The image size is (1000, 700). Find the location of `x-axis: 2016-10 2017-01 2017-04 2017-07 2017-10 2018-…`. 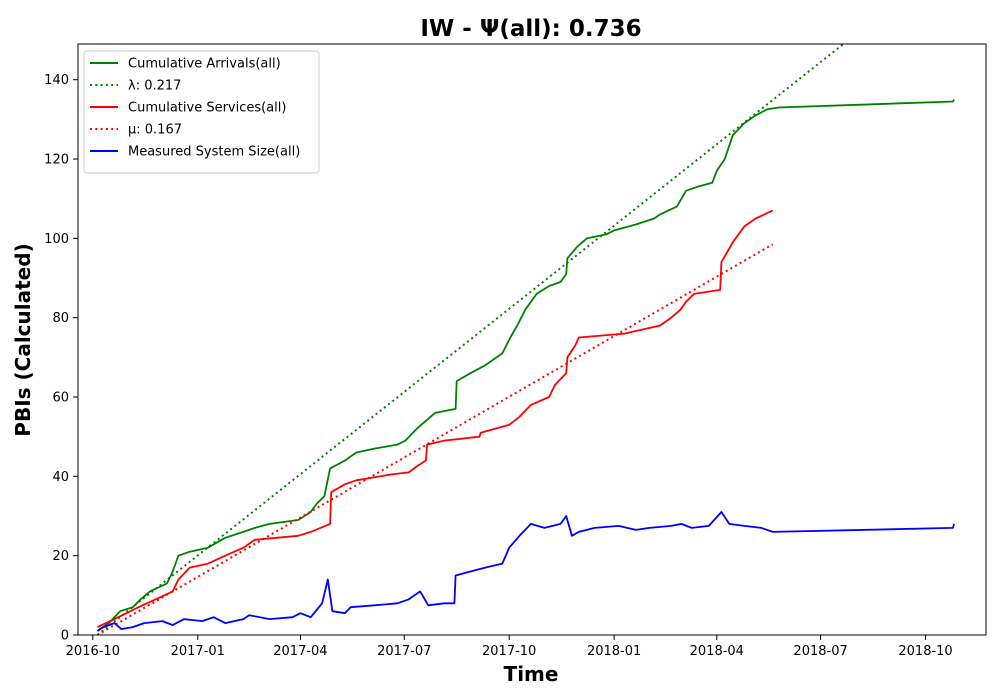

x-axis: 2016-10 2017-01 2017-04 2017-07 2017-10 2018-… is located at coordinates (509, 647).